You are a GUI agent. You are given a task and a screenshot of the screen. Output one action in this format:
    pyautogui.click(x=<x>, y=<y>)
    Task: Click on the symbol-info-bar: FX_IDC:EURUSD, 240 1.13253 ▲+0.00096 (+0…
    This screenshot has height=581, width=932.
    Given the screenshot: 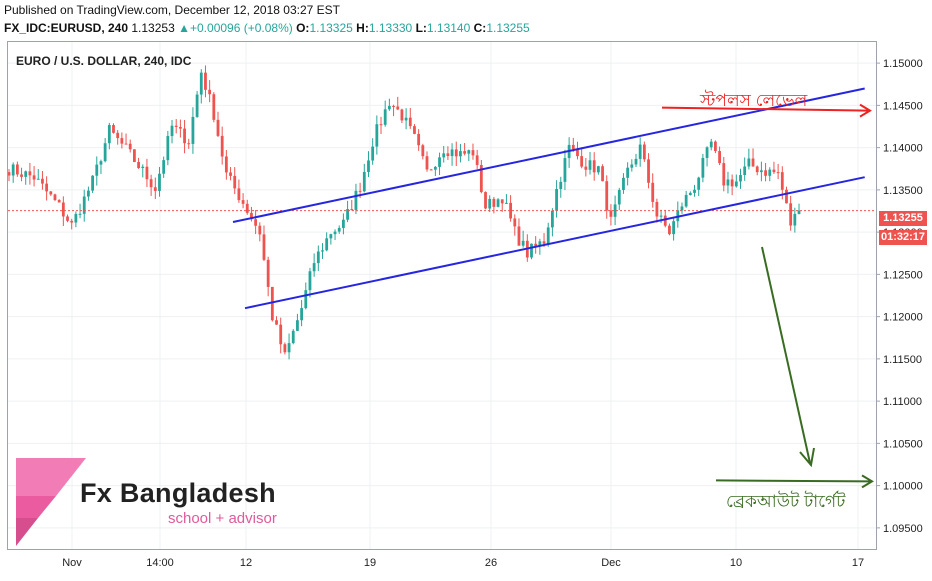 What is the action you would take?
    pyautogui.click(x=267, y=28)
    